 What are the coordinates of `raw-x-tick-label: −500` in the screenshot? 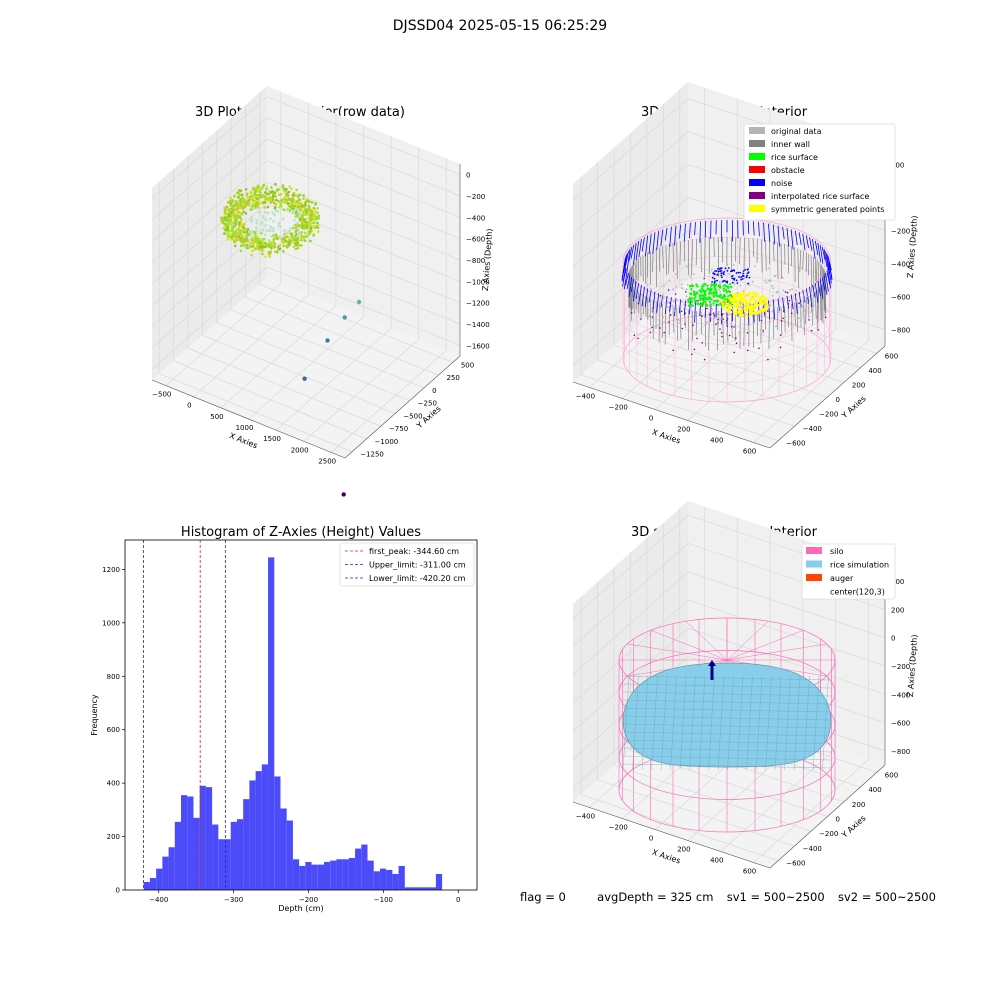 It's located at (161, 395).